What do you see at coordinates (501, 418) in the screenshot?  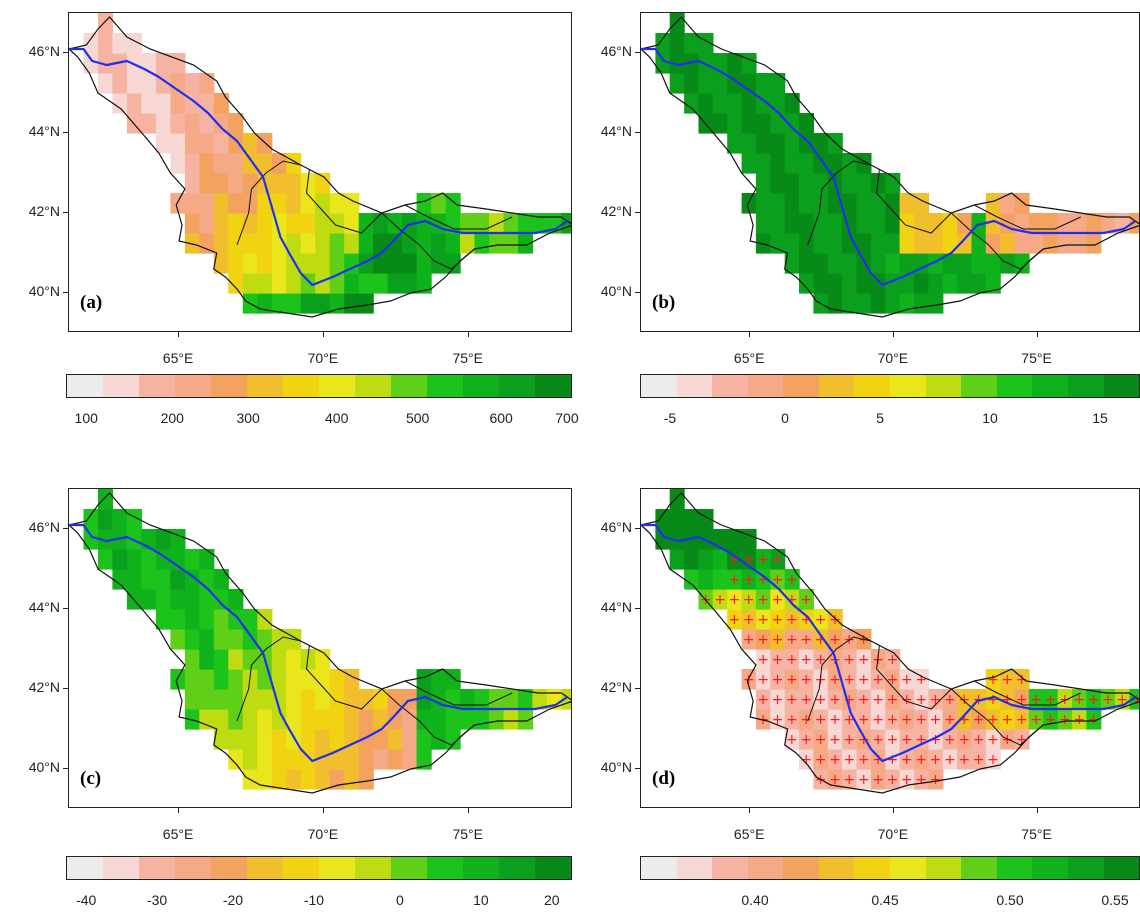 I see `colorbar-tick-label: 600` at bounding box center [501, 418].